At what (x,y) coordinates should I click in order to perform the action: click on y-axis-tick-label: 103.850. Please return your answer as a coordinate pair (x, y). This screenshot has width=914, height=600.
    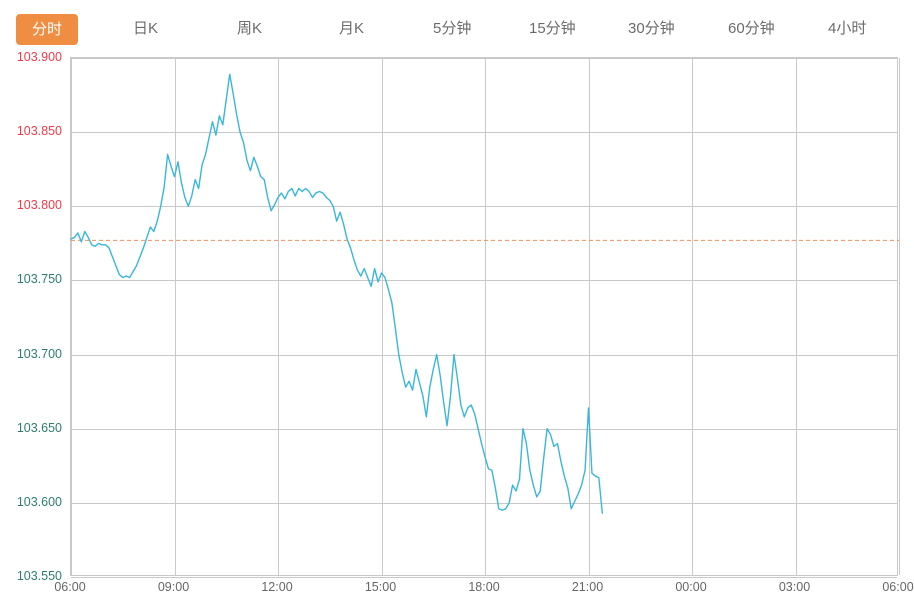
    Looking at the image, I should click on (39, 131).